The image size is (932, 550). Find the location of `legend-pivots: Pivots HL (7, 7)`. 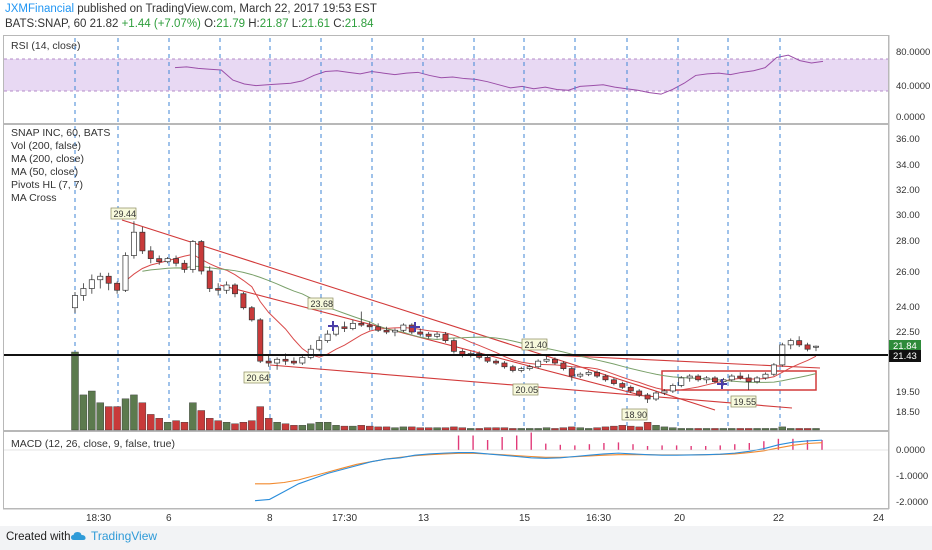

legend-pivots: Pivots HL (7, 7) is located at coordinates (47, 185).